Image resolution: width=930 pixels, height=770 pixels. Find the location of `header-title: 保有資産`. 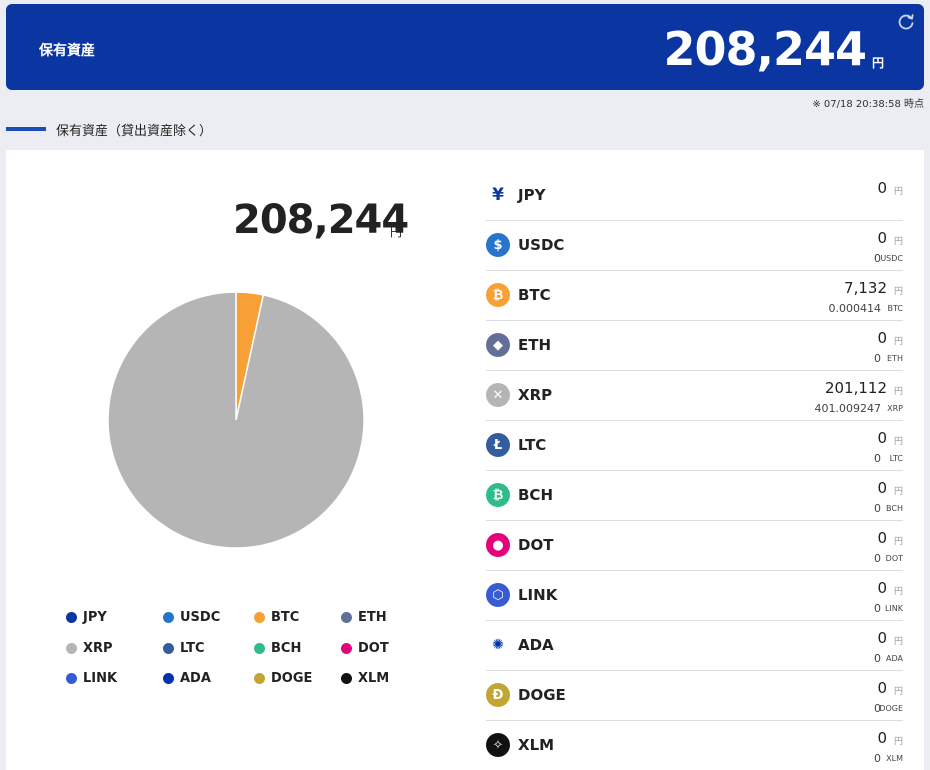

header-title: 保有資産 is located at coordinates (67, 51).